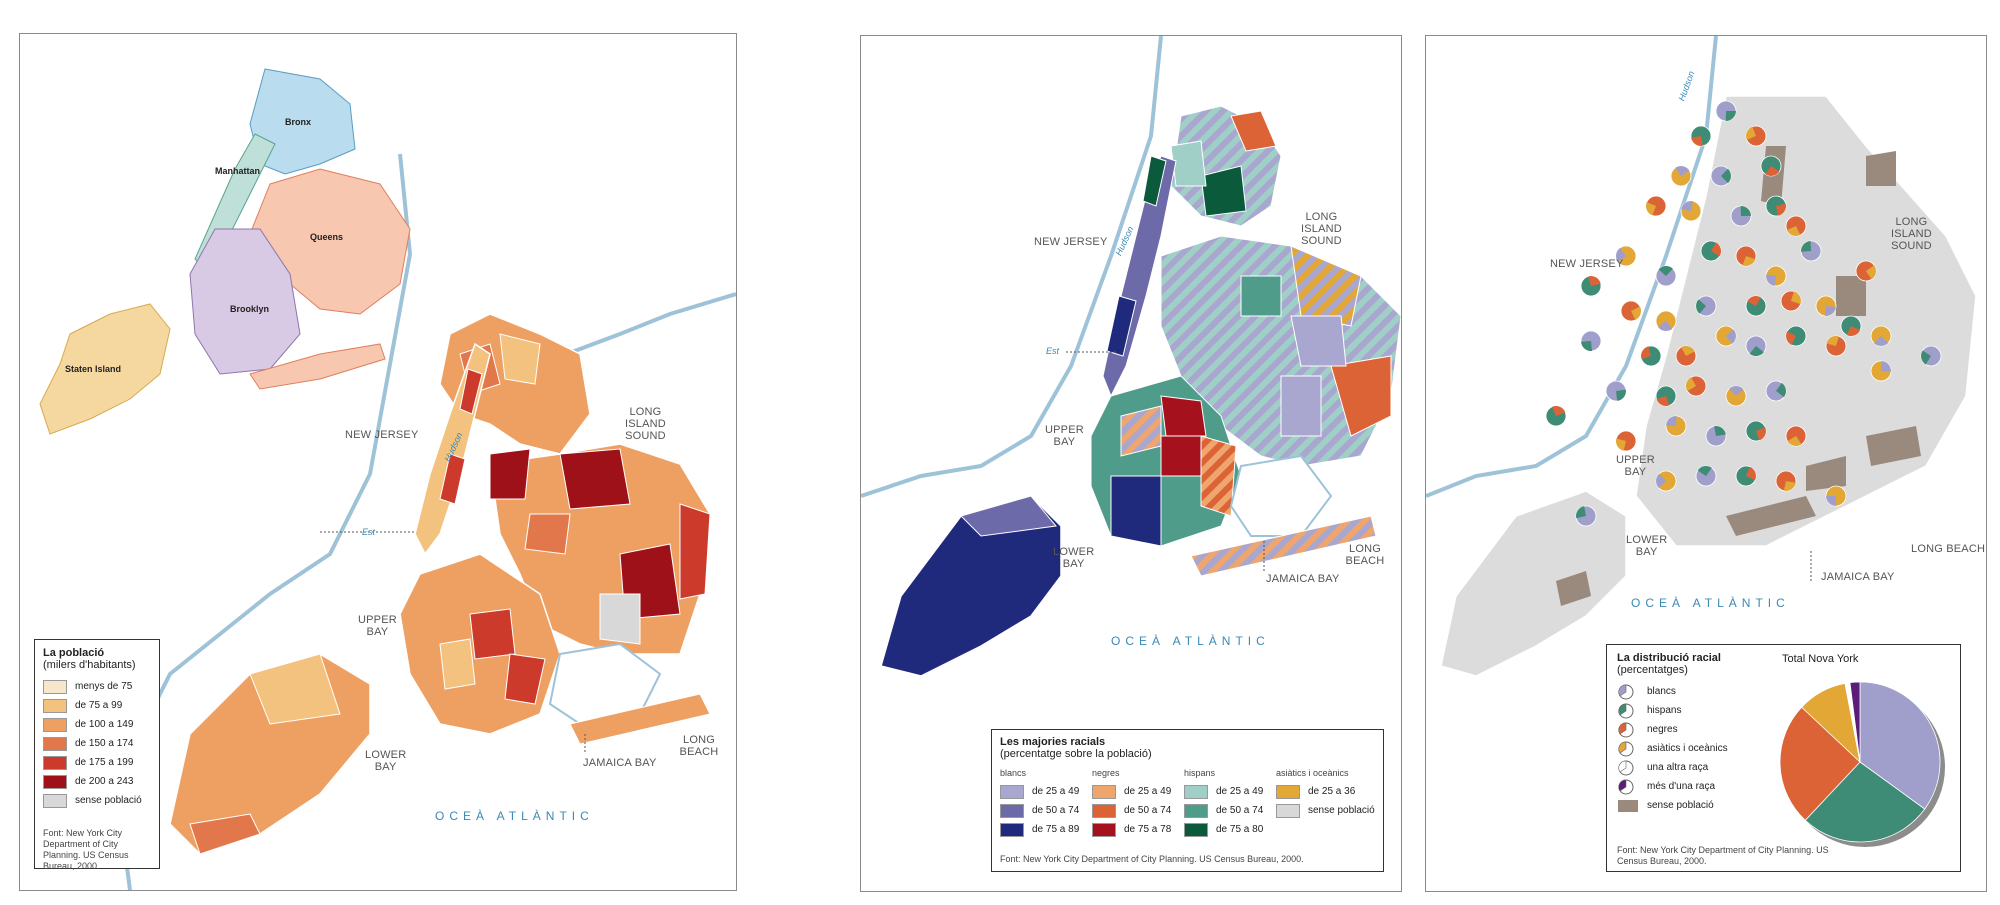 The height and width of the screenshot is (905, 2000). I want to click on borough-label-manhattan: Manhattan, so click(237, 171).